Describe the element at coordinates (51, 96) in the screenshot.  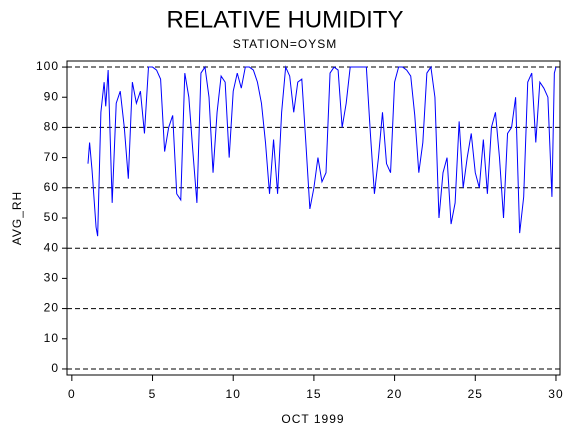
I see `y-tick-label: 90` at that location.